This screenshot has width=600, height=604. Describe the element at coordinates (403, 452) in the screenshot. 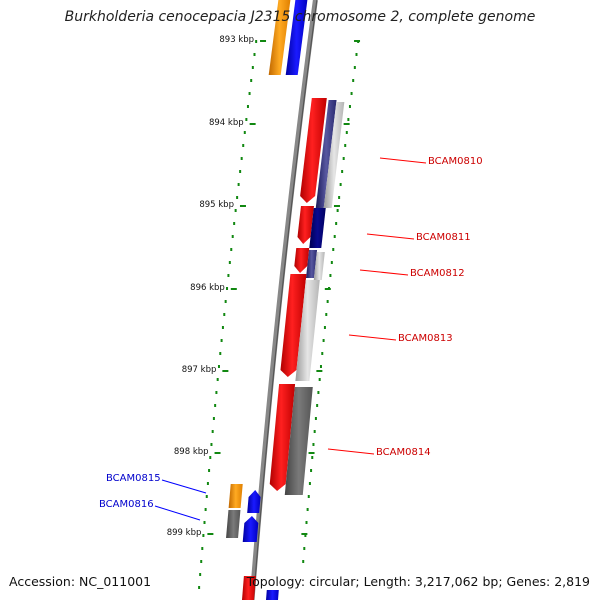

I see `gene-label: BCAM0814` at that location.